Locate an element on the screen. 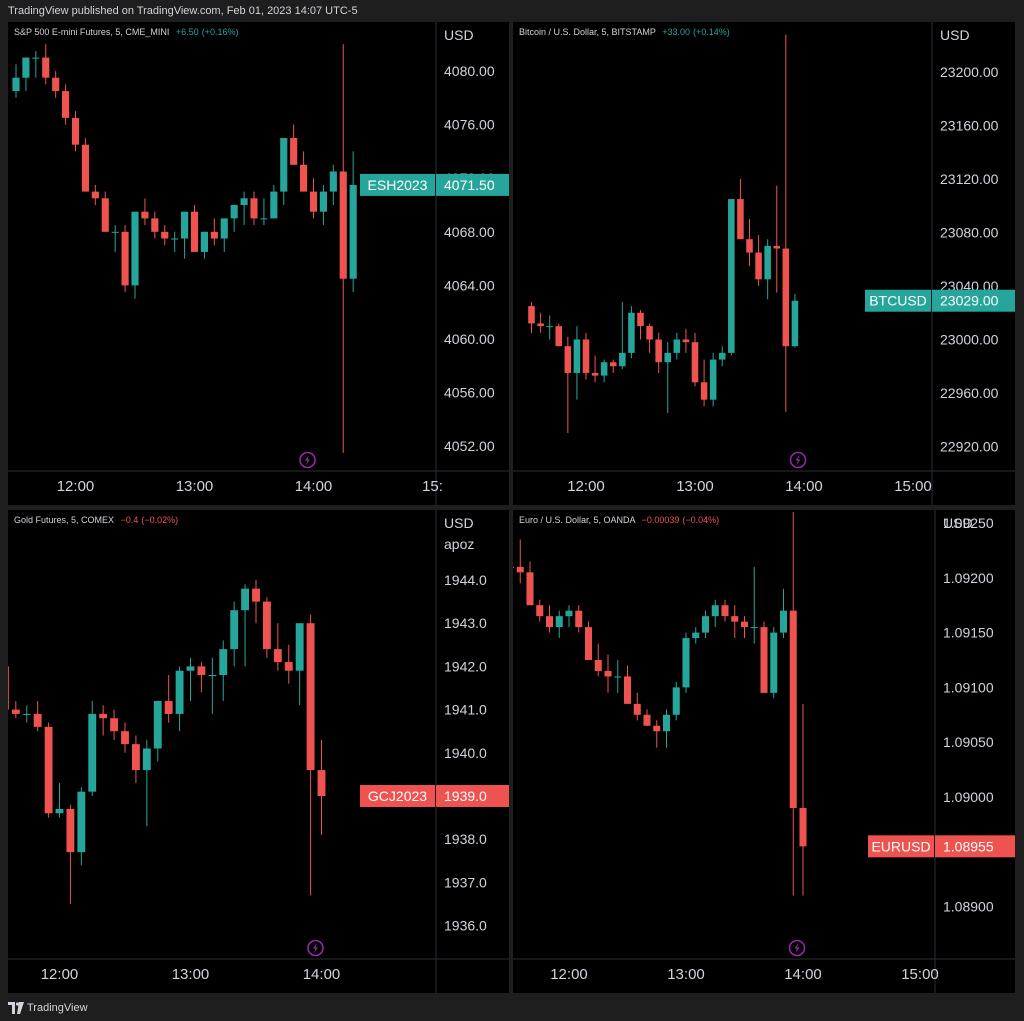 The height and width of the screenshot is (1021, 1024). price-tick-label: 1.09150 is located at coordinates (968, 633).